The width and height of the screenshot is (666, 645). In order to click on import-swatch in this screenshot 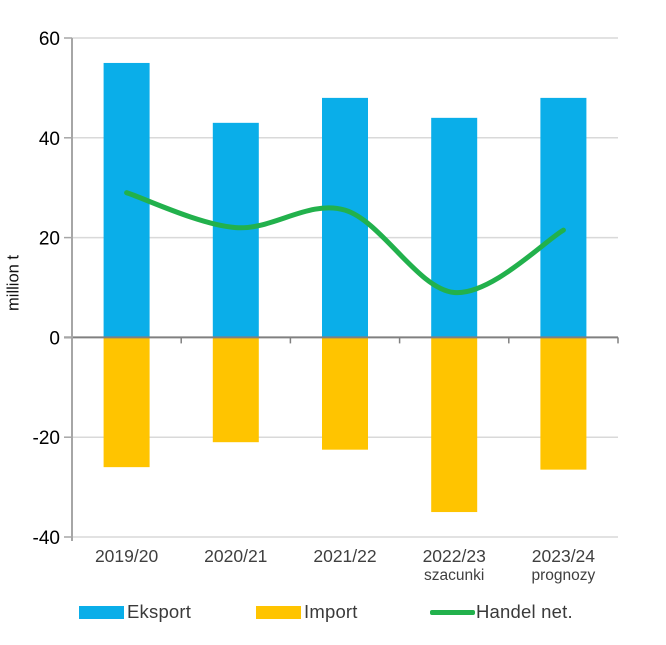, I will do `click(278, 612)`.